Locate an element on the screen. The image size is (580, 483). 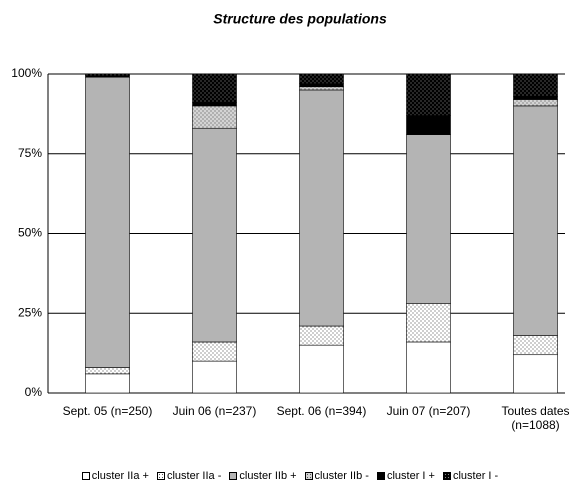
y-tick-label: 75% is located at coordinates (30, 153).